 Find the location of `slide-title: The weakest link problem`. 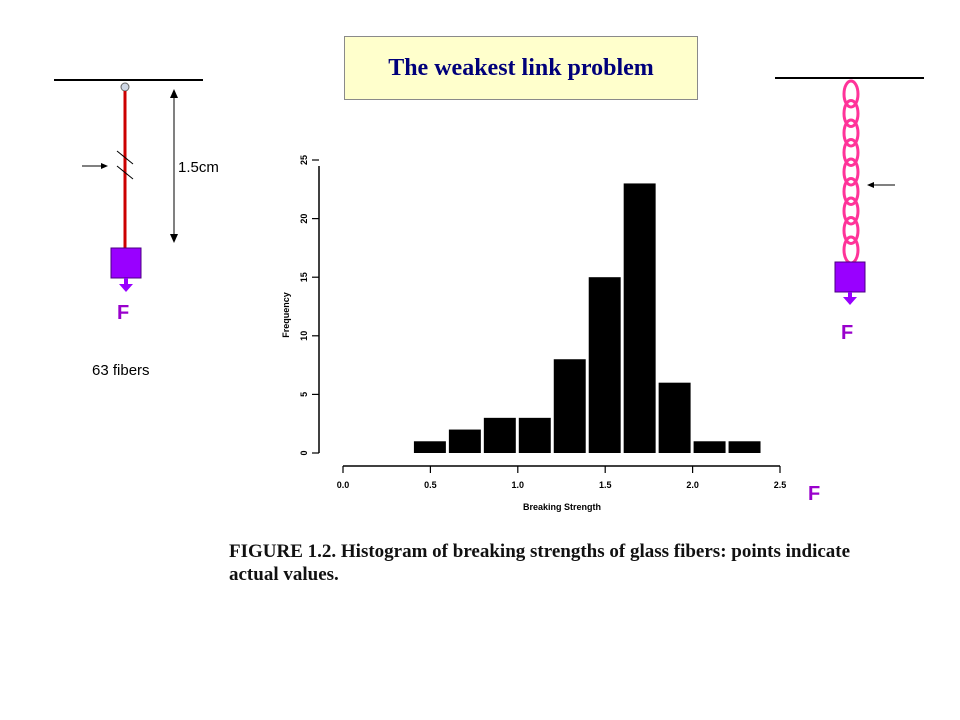

slide-title: The weakest link problem is located at coordinates (521, 67).